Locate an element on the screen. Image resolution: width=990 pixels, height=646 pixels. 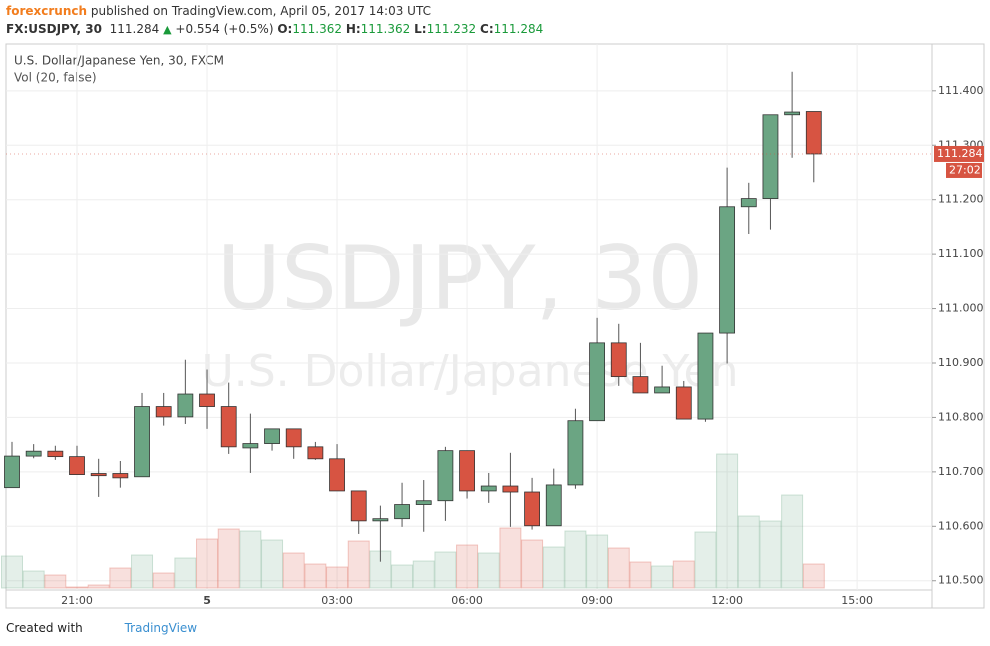
c-label: C: is located at coordinates (487, 29).